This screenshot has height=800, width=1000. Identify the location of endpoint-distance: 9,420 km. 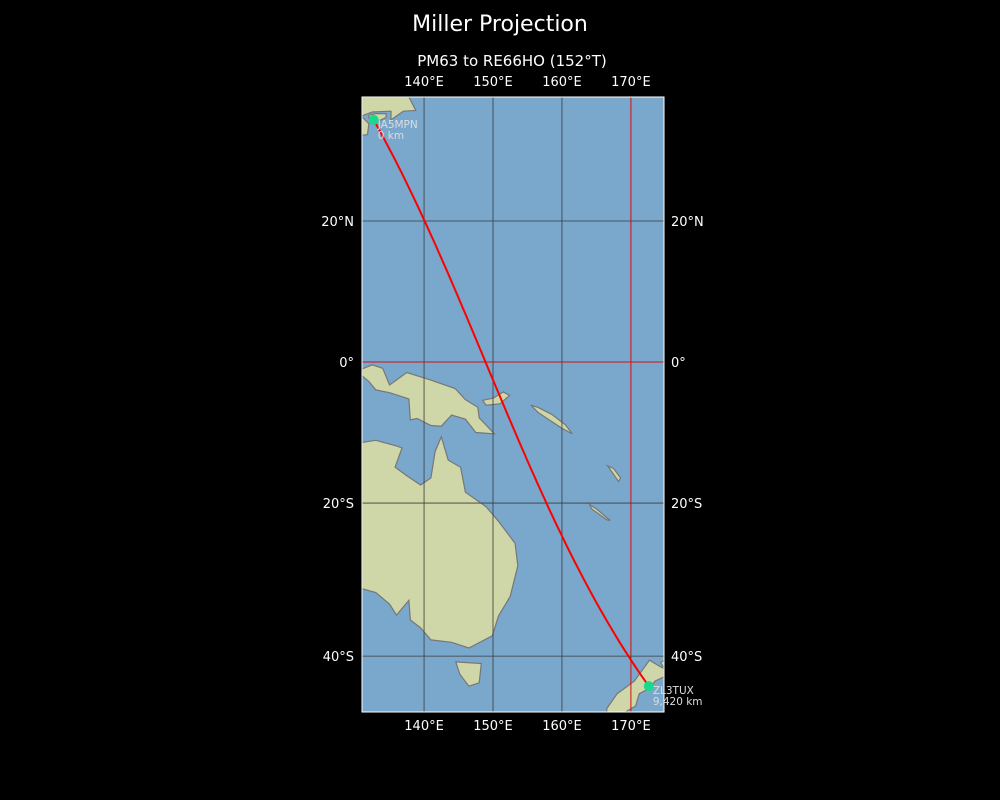
(678, 702).